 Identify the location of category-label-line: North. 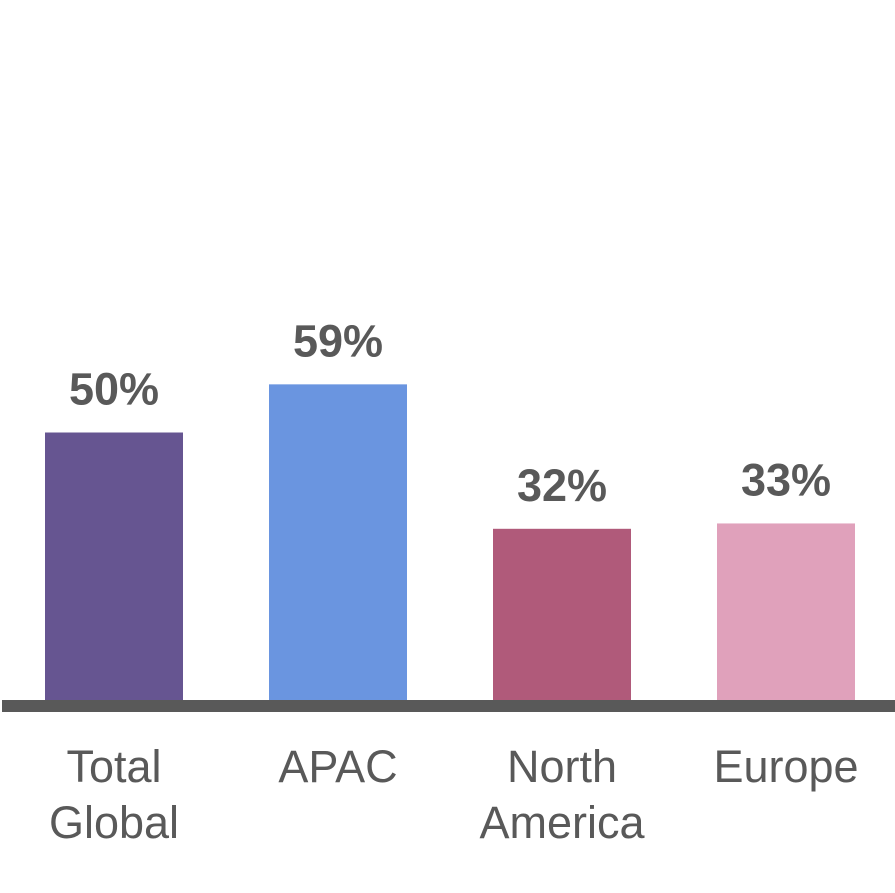
(562, 766).